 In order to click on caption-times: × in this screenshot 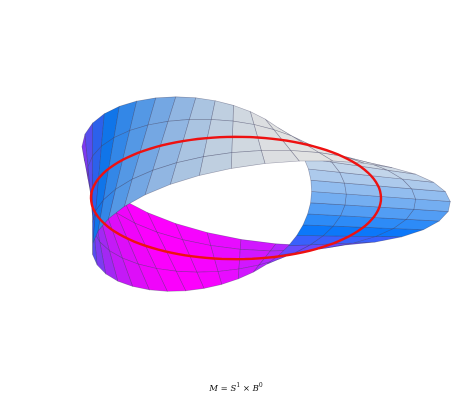, I will do `click(246, 389)`.